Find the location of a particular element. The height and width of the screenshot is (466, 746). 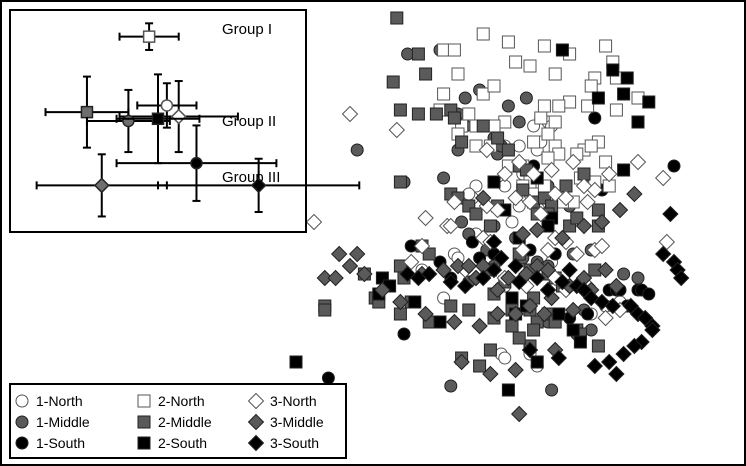

inset-mean-3-South is located at coordinates (258, 185).